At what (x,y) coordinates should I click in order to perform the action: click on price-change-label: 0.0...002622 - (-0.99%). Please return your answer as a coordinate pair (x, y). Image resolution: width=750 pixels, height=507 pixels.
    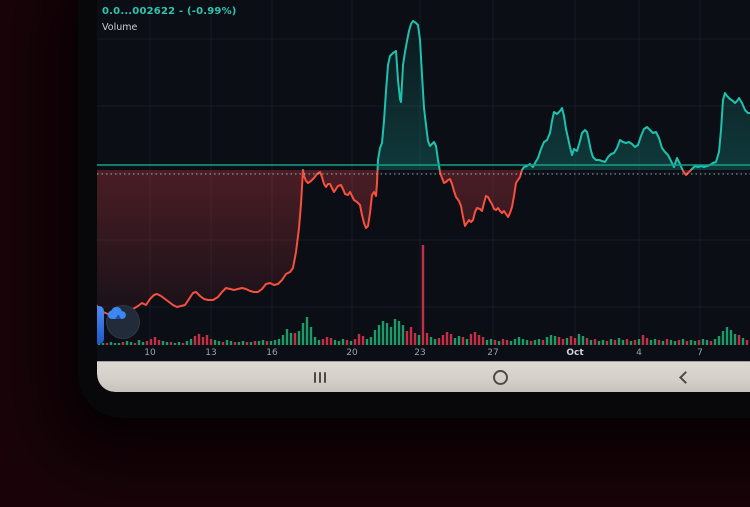
    Looking at the image, I should click on (169, 11).